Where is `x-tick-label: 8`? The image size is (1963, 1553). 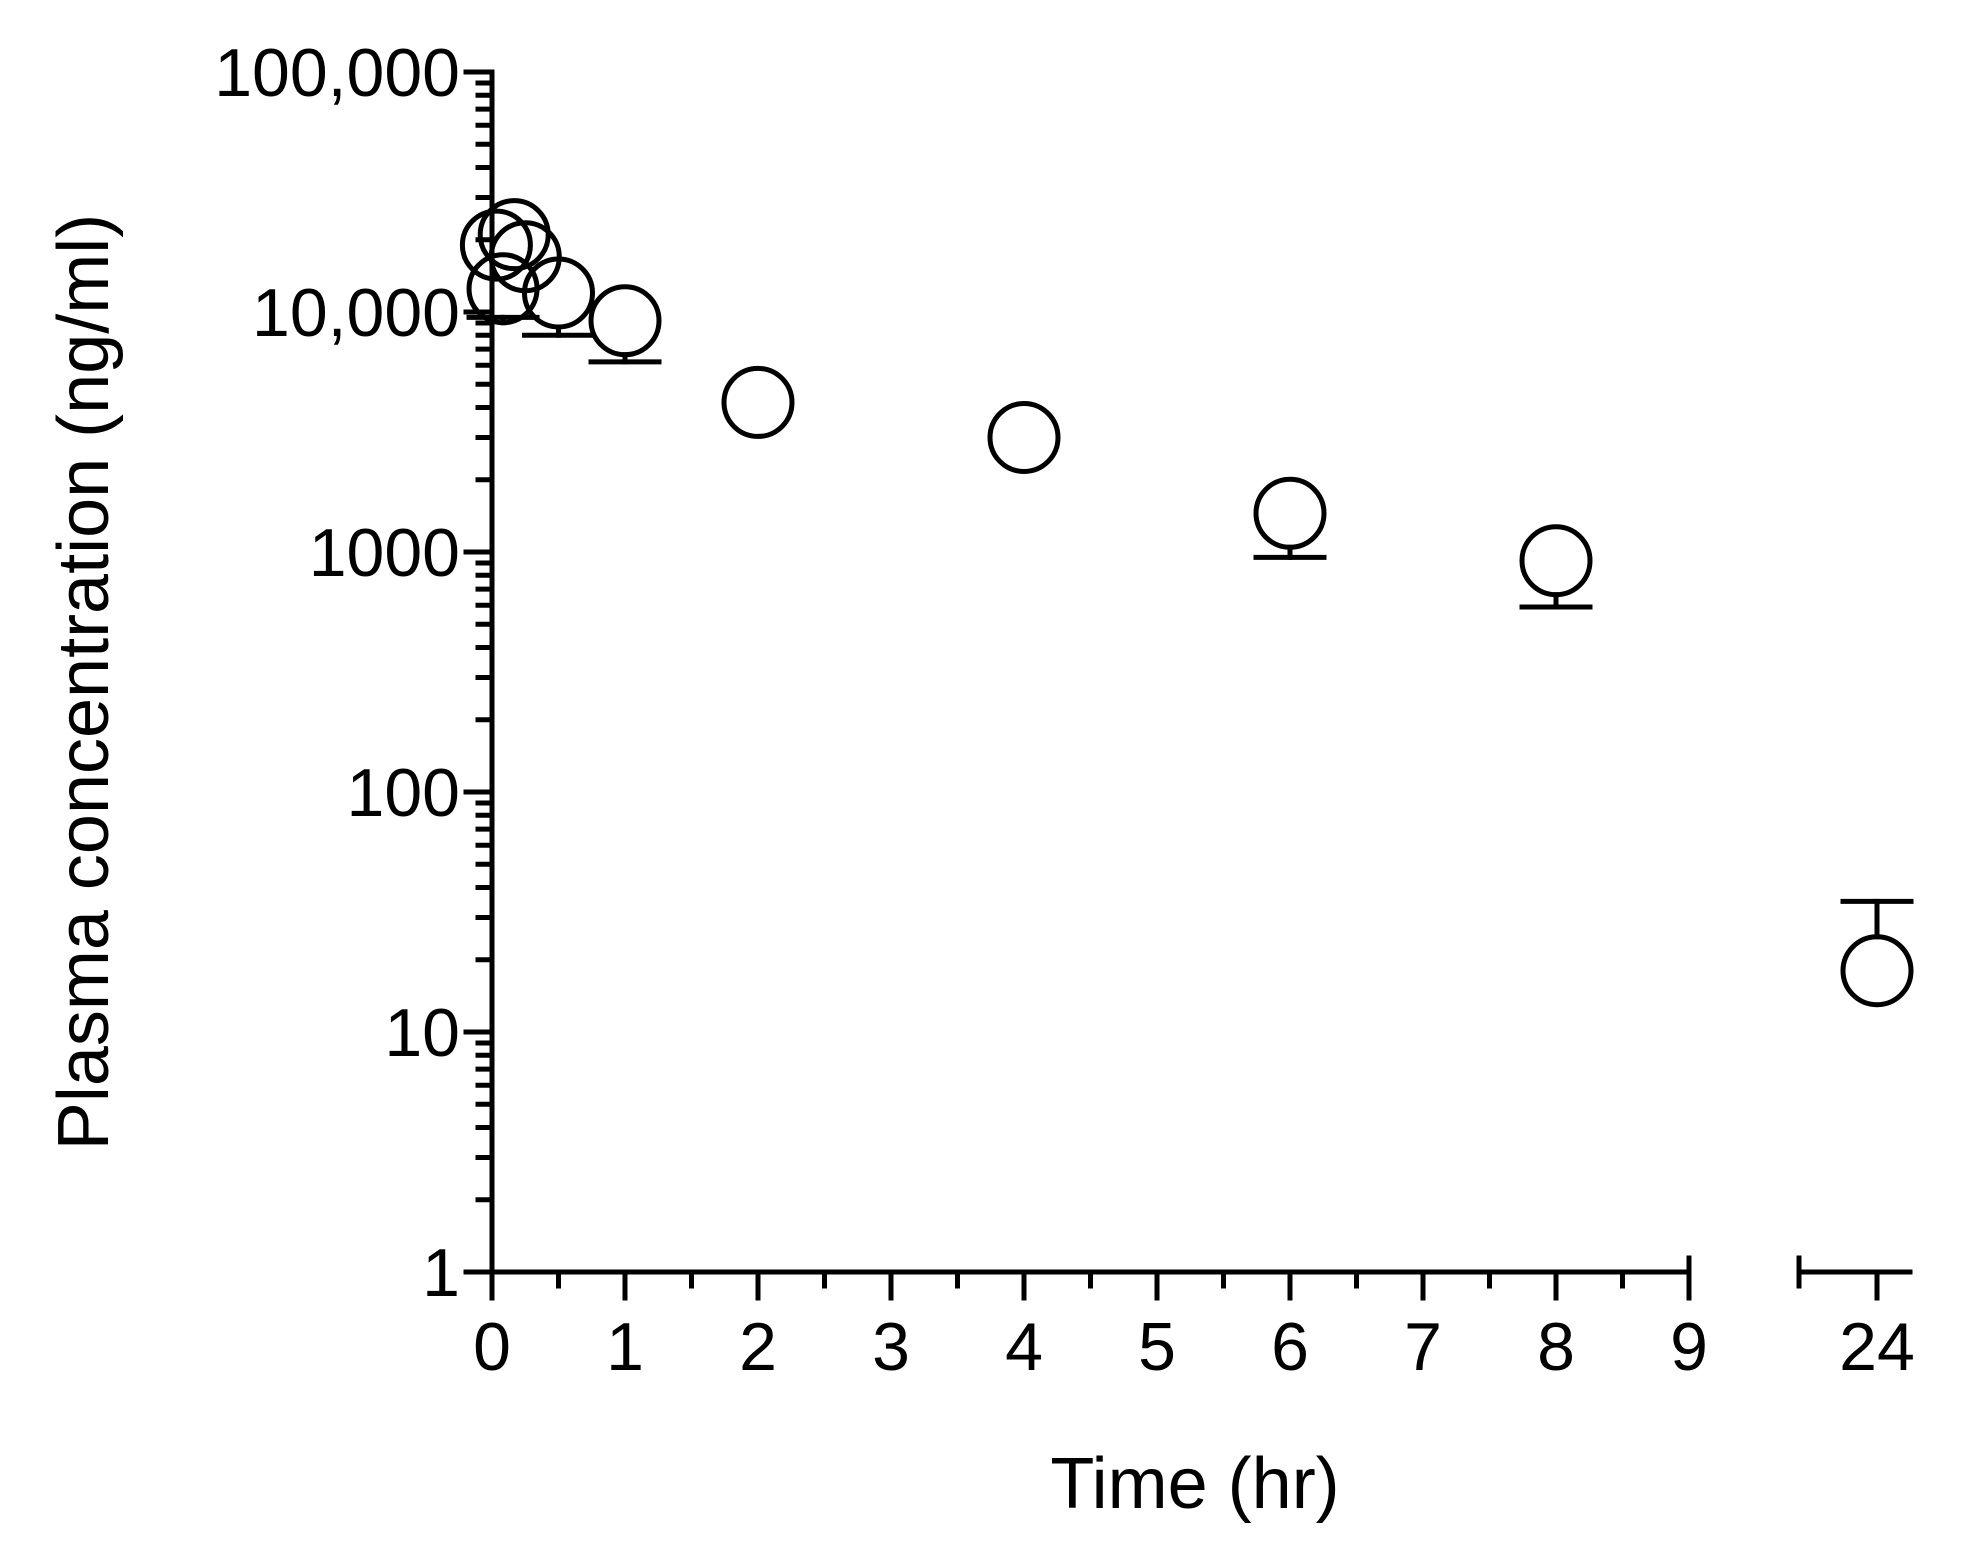 x-tick-label: 8 is located at coordinates (1556, 1347).